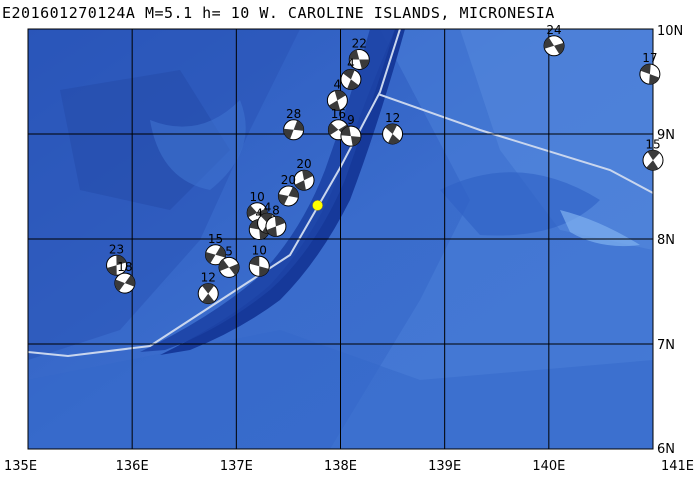 Image resolution: width=697 pixels, height=479 pixels. Describe the element at coordinates (677, 466) in the screenshot. I see `longitude-label: 141E` at that location.